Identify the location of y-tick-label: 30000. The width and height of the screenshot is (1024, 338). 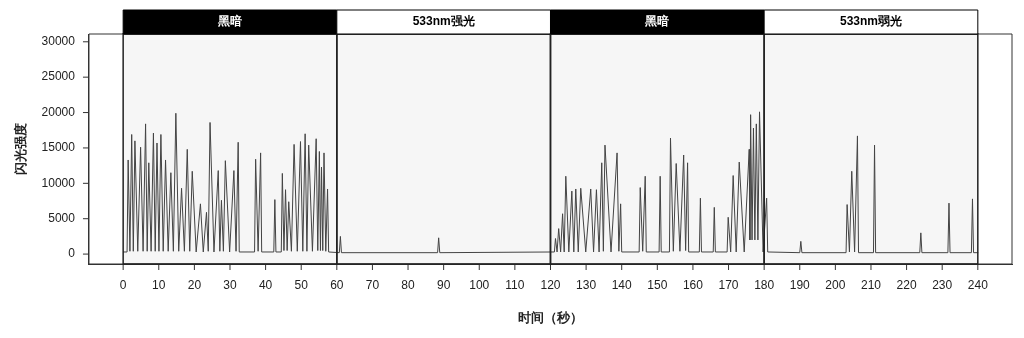
(58, 41).